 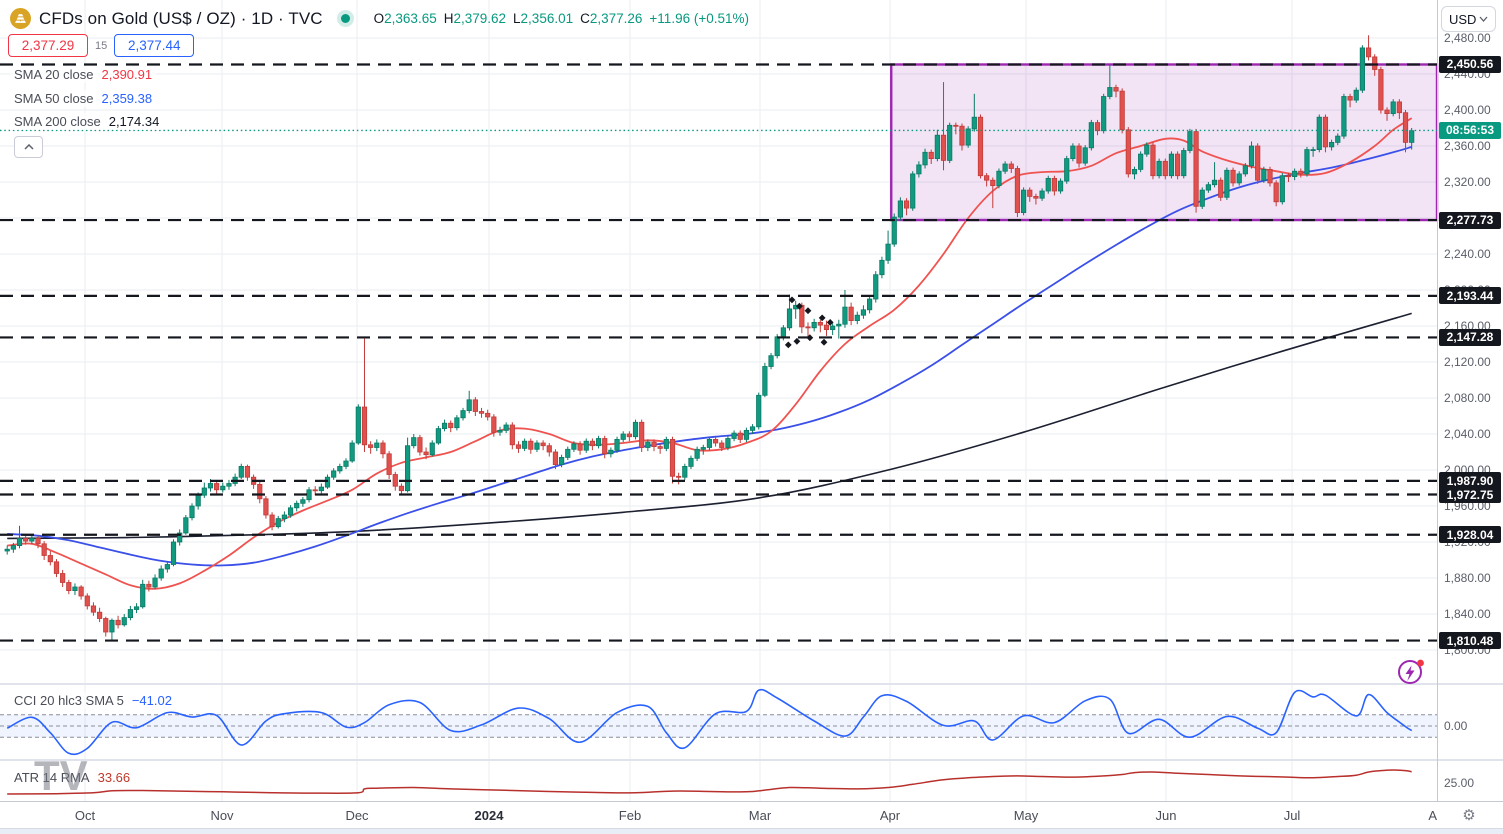 I want to click on symbol-title: CFDs on Gold (US$ / OZ) · 1D · TVC, so click(x=181, y=18).